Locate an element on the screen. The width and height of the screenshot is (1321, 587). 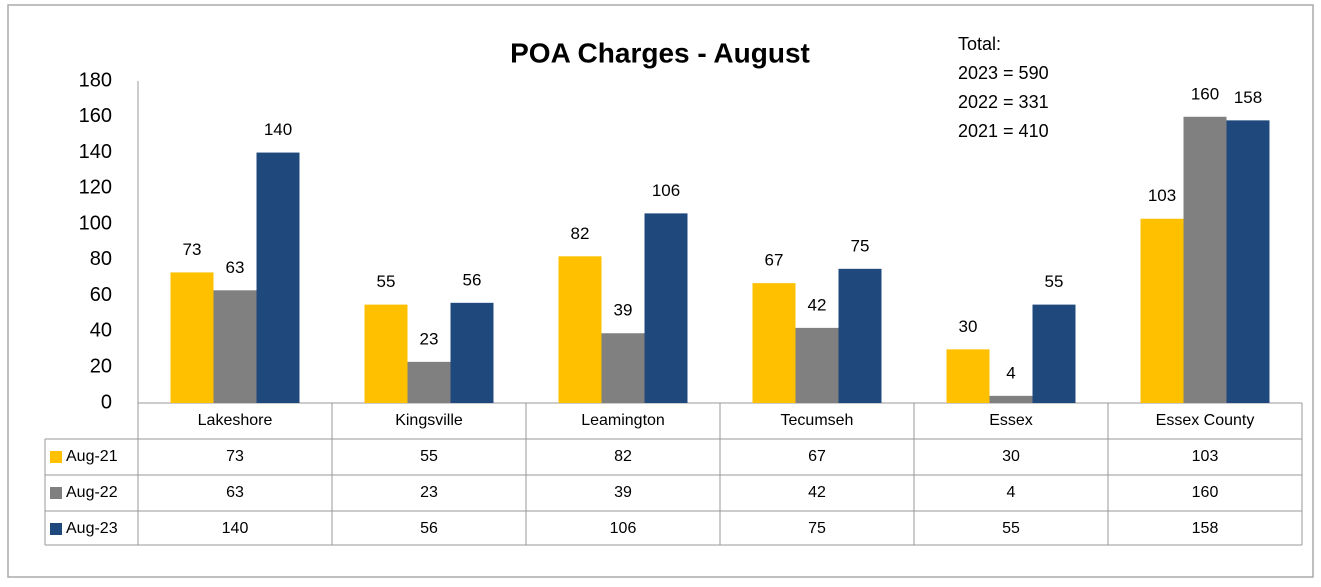
table-cell: 75 is located at coordinates (817, 528).